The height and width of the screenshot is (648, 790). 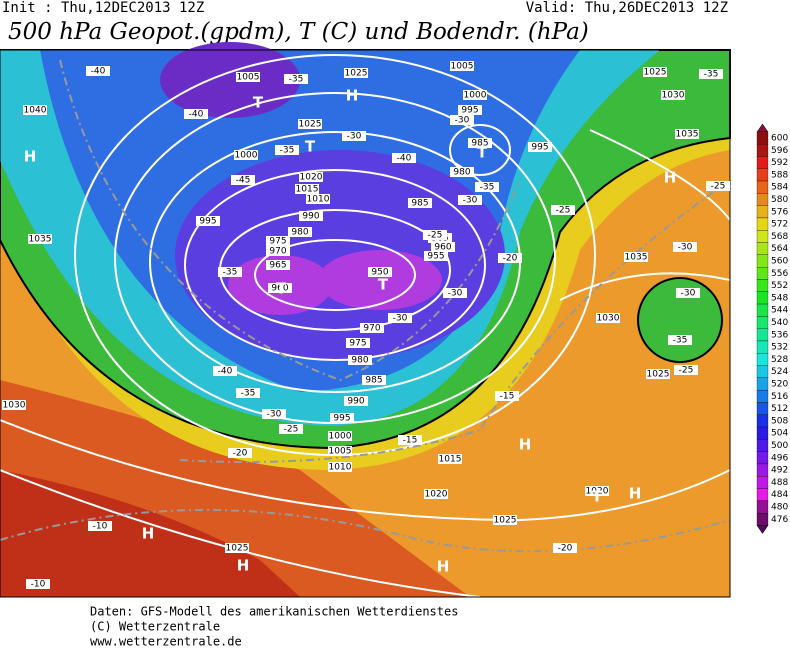 What do you see at coordinates (359, 361) in the screenshot?
I see `isobar-label: 980` at bounding box center [359, 361].